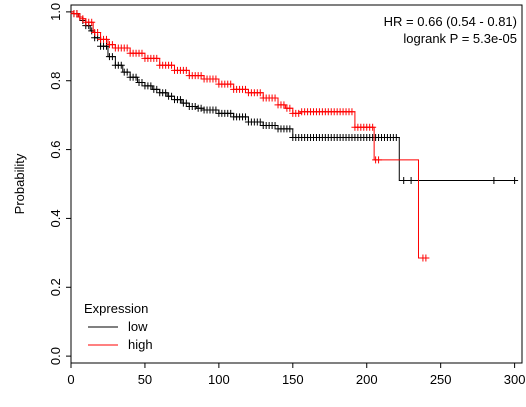 The height and width of the screenshot is (407, 526). I want to click on y-tick-label: 1.0, so click(55, 12).